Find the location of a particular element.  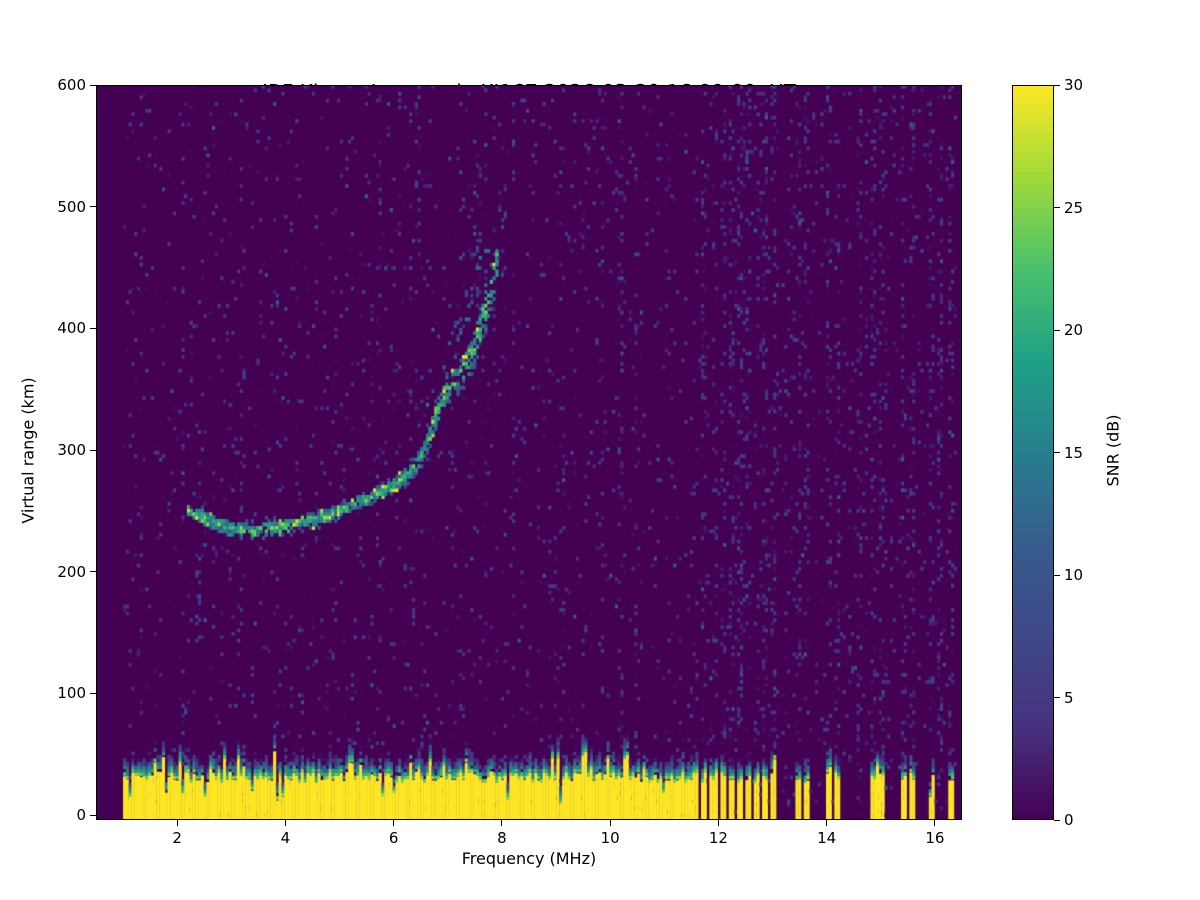

x-tick-label: 8 is located at coordinates (502, 838).